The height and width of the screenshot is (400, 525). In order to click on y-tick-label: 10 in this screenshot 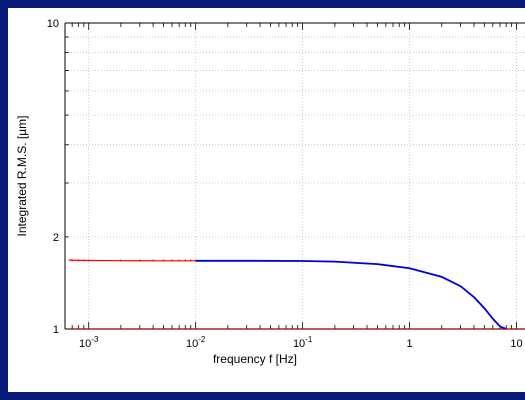, I will do `click(53, 24)`.